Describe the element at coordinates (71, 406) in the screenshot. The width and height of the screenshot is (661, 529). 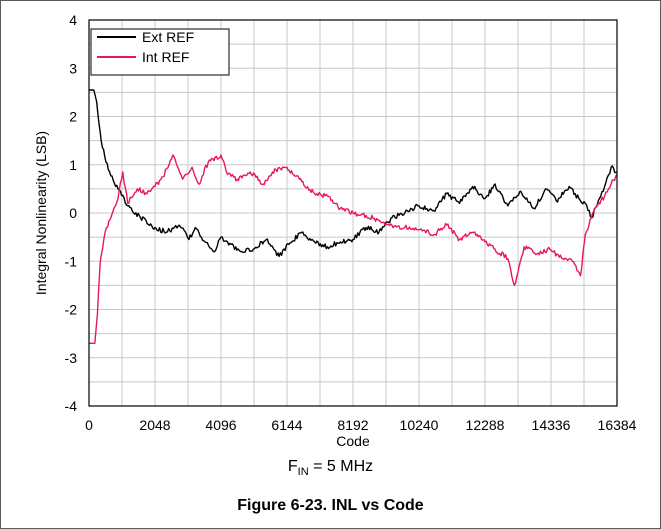
I see `y-tick-label: -4` at that location.